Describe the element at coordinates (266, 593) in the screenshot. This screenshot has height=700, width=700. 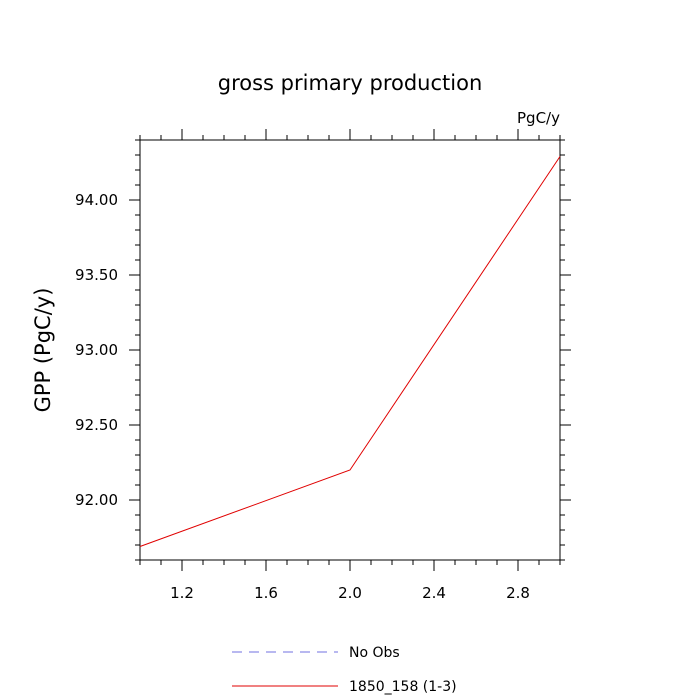
I see `x-tick-label: 1.6` at that location.